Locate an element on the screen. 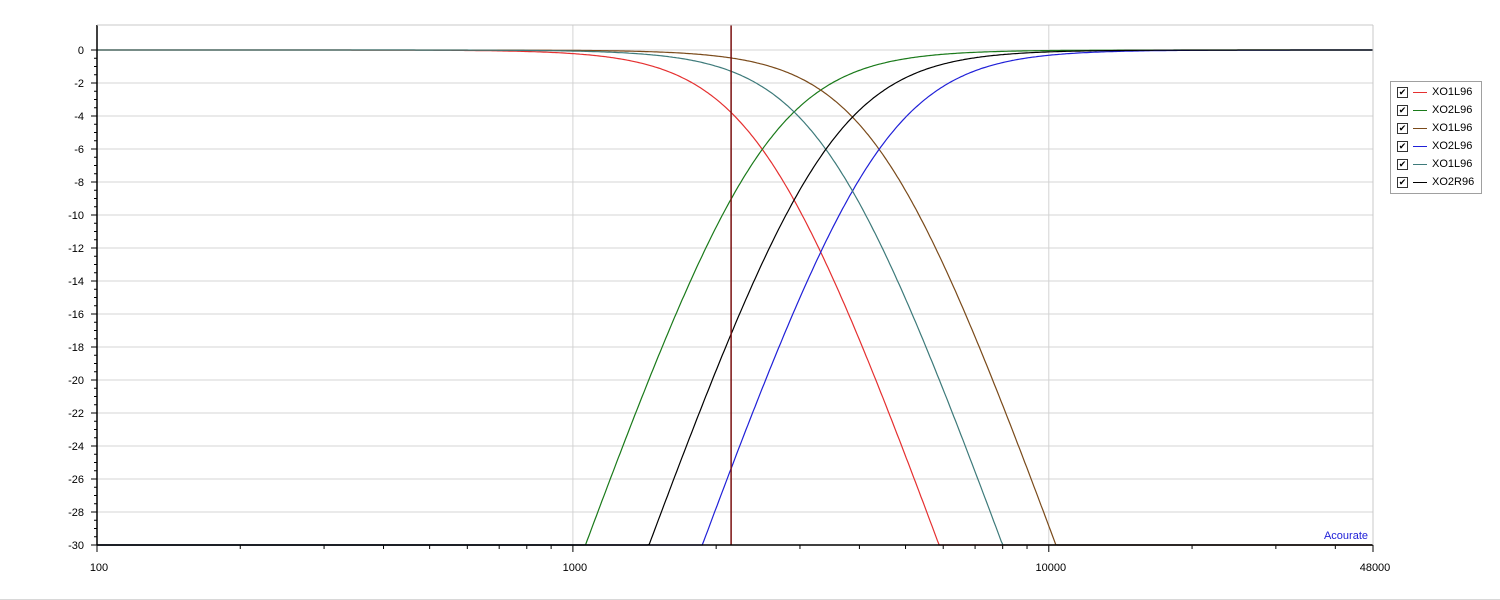 The width and height of the screenshot is (1500, 600). x-axis-ticks: 100 1000 10000 48000 is located at coordinates (740, 559).